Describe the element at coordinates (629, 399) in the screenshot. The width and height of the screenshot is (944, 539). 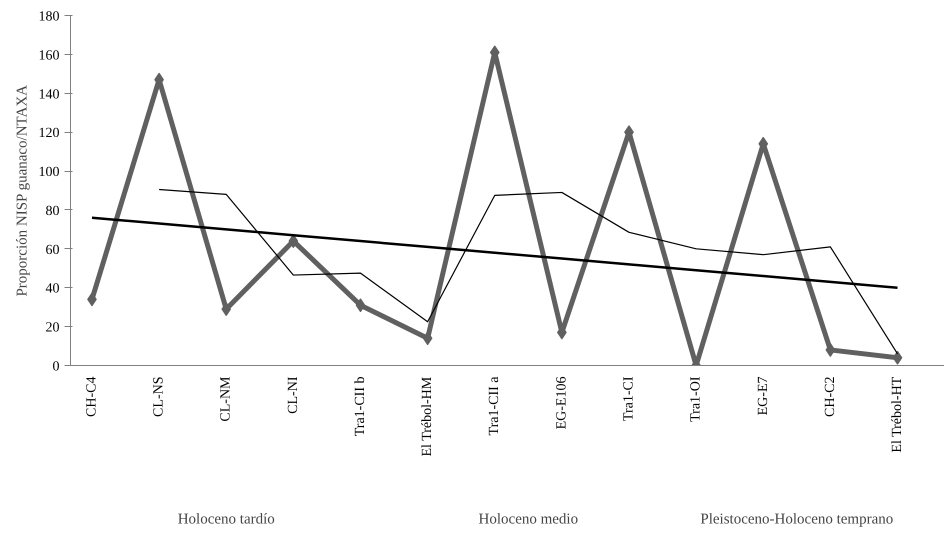
I see `x-tick-label: Tra1-CI` at that location.